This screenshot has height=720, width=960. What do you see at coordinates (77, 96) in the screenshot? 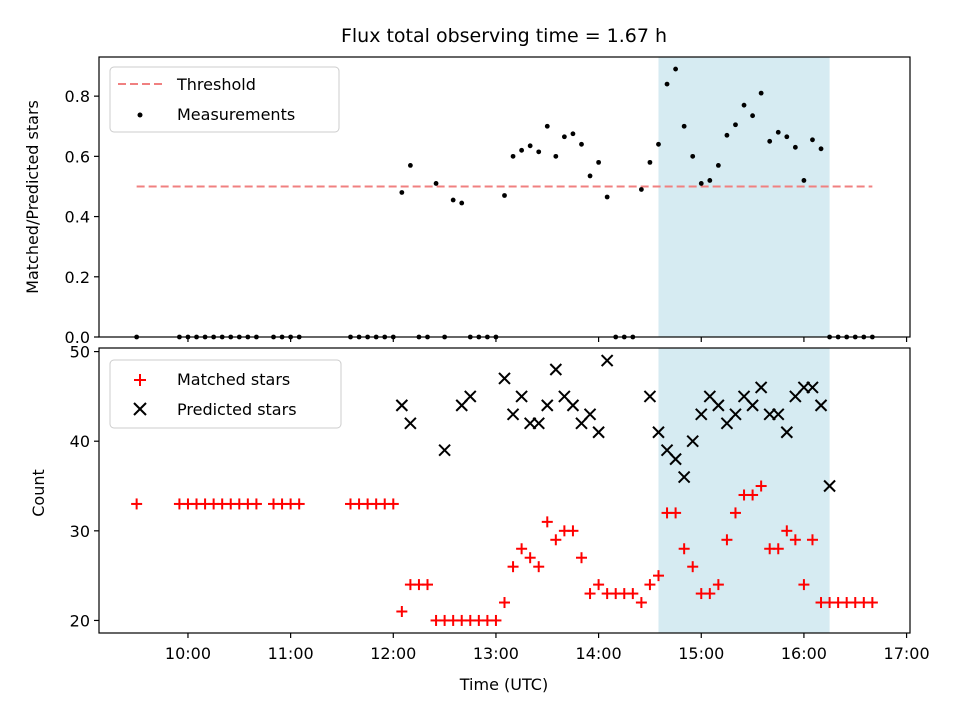
I see `y-tick-label: 0.8` at bounding box center [77, 96].